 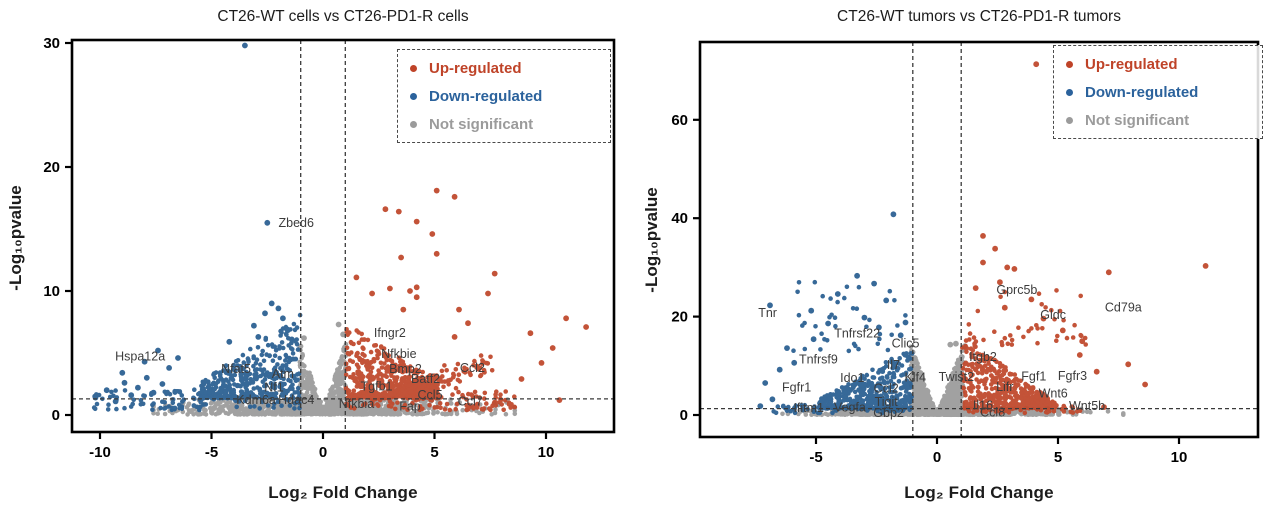 I want to click on gene-label-Zbed6: Zbed6, so click(x=296, y=223).